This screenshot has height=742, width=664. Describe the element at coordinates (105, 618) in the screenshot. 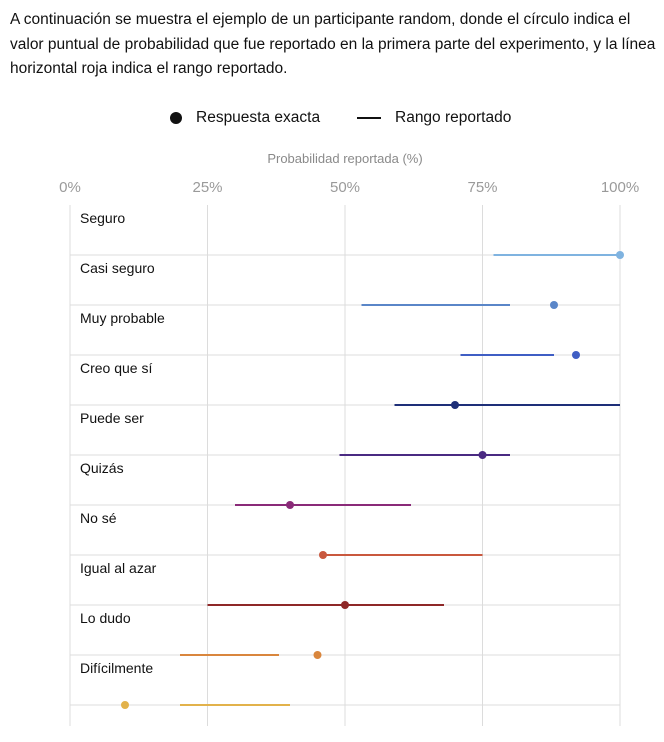

I see `category-label: Lo dudo` at that location.